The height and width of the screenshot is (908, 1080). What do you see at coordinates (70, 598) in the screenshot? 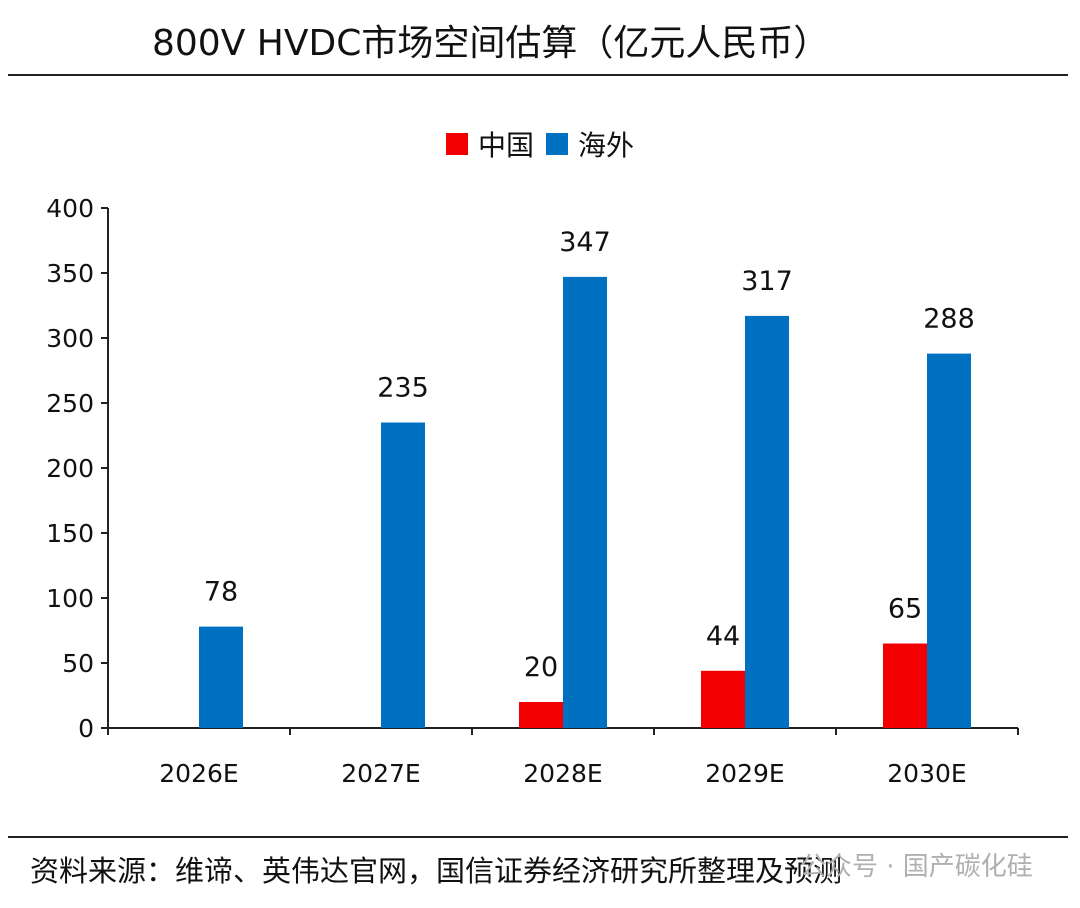
I see `y-tick-label: 100` at bounding box center [70, 598].